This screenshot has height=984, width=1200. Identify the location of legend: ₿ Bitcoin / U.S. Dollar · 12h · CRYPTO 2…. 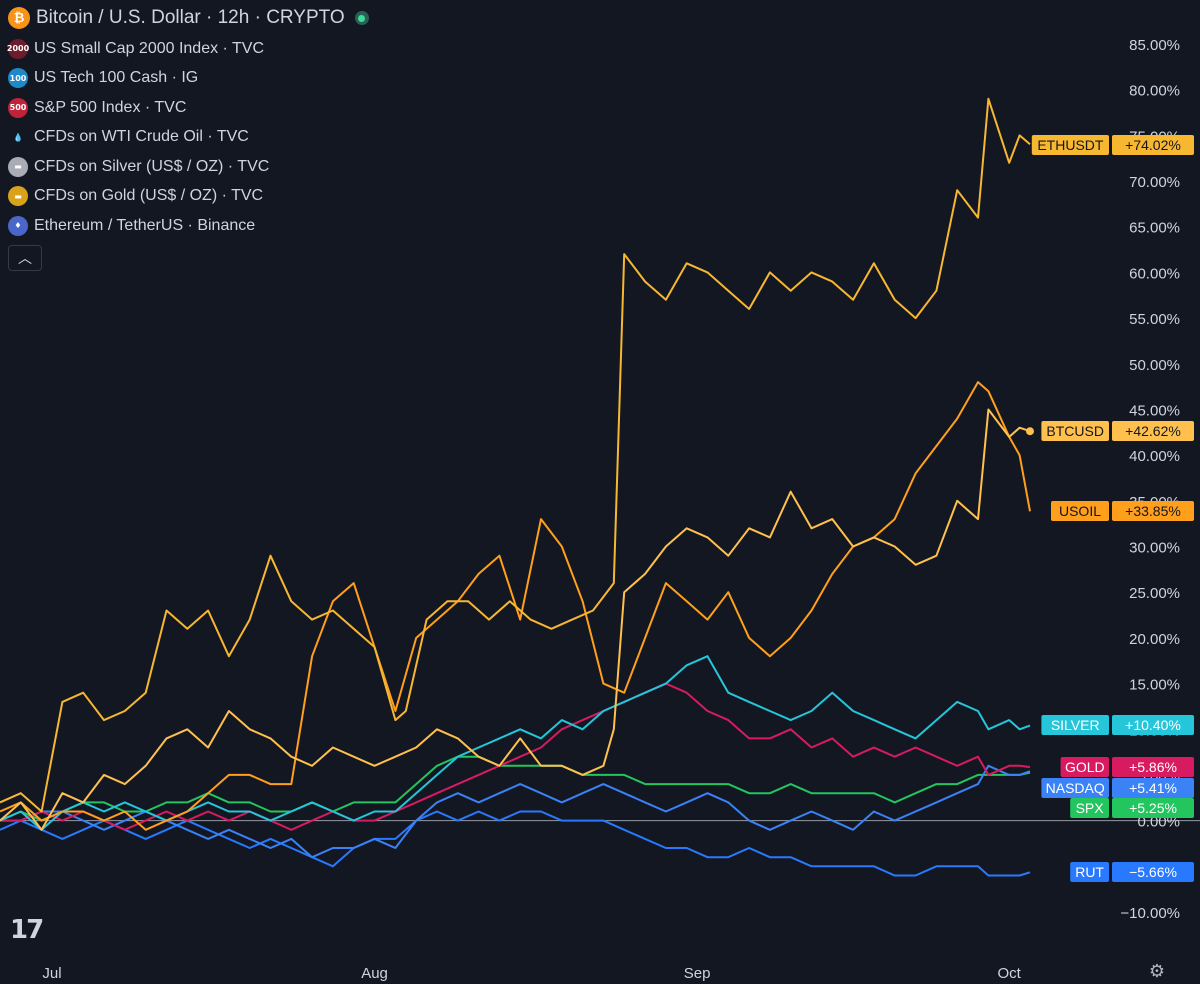
(188, 138).